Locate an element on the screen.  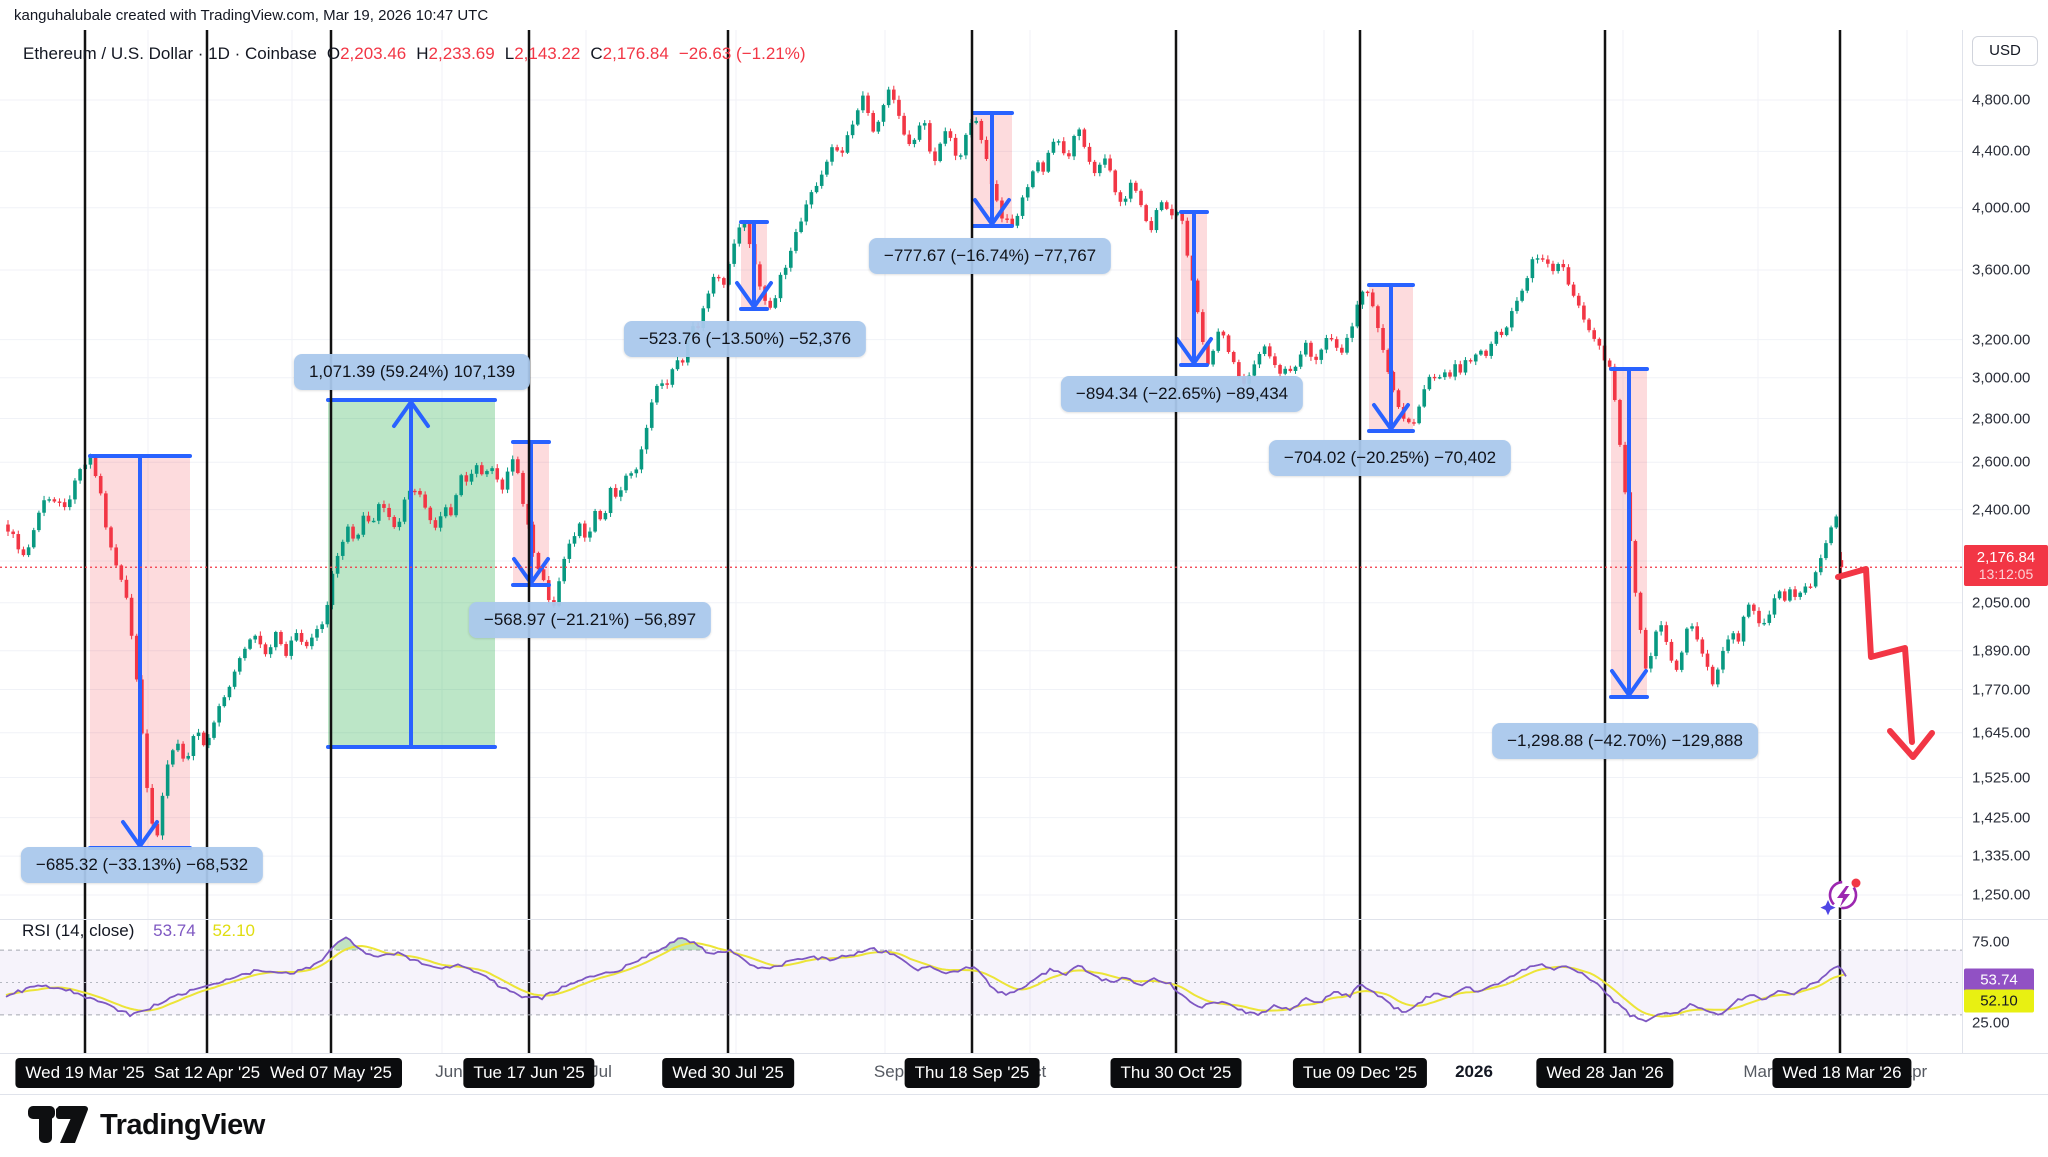
rsi-tick-label: 75.00 is located at coordinates (1991, 942).